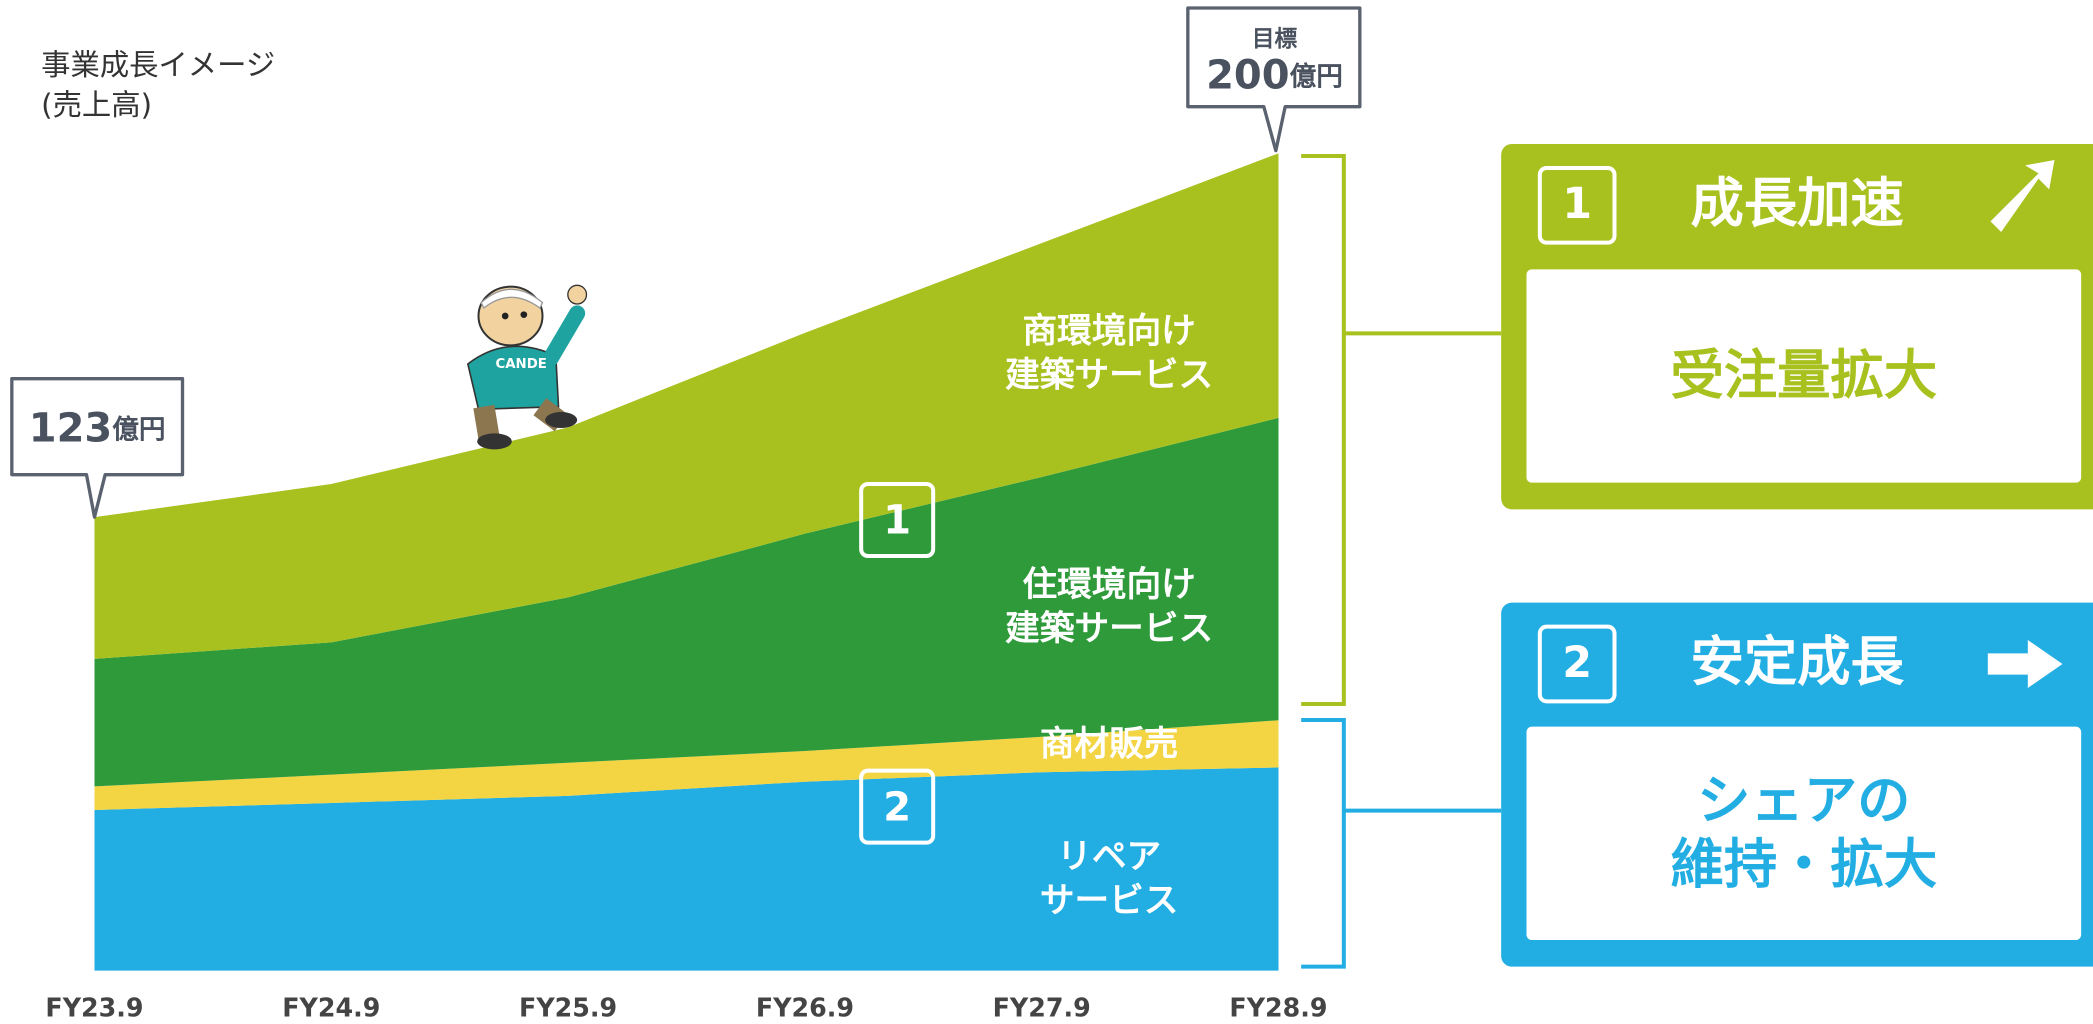 Image resolution: width=2093 pixels, height=1024 pixels. What do you see at coordinates (158, 65) in the screenshot?
I see `chart-title: 事業成長イメージ` at bounding box center [158, 65].